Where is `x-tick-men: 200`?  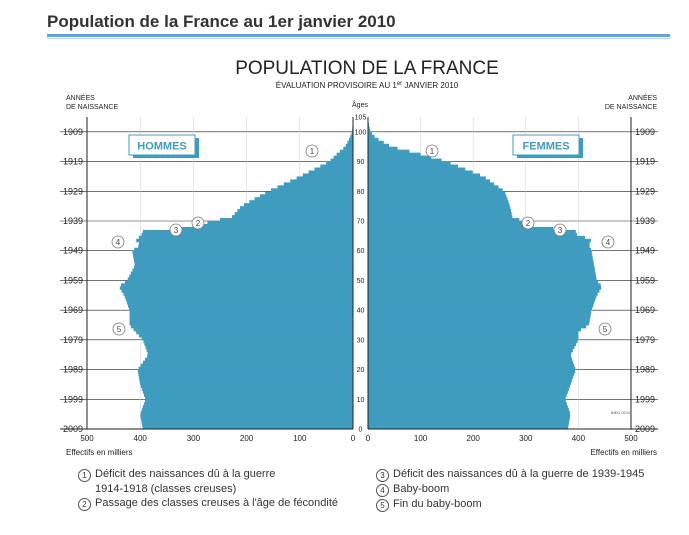 x-tick-men: 200 is located at coordinates (247, 438).